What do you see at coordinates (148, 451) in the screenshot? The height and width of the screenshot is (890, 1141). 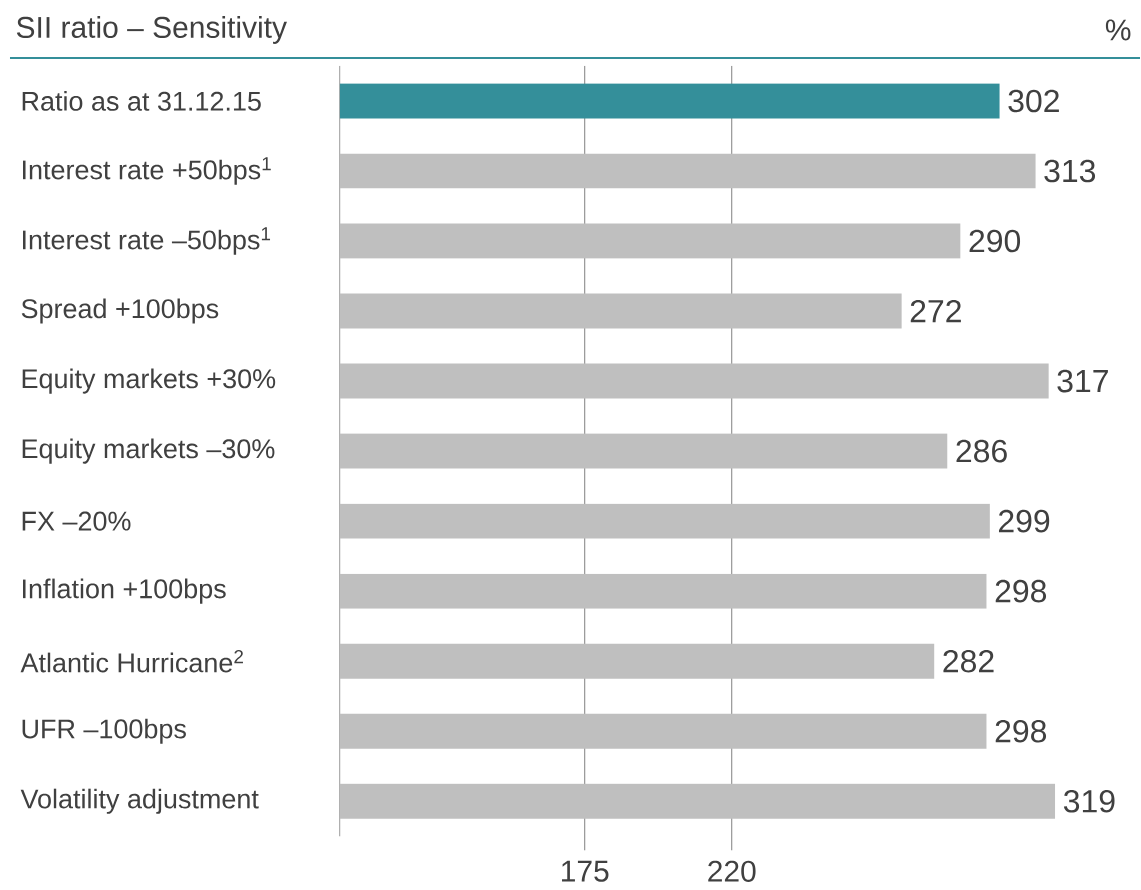 I see `y-tick-label: Equity markets –30%` at bounding box center [148, 451].